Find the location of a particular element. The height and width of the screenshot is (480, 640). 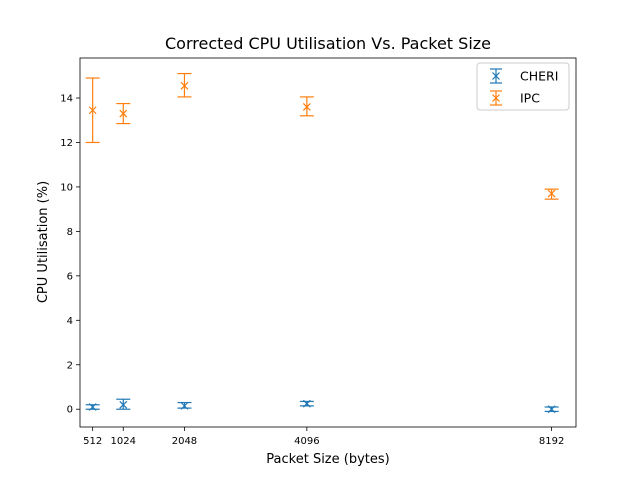

x-tick-label: 1024 is located at coordinates (123, 441).